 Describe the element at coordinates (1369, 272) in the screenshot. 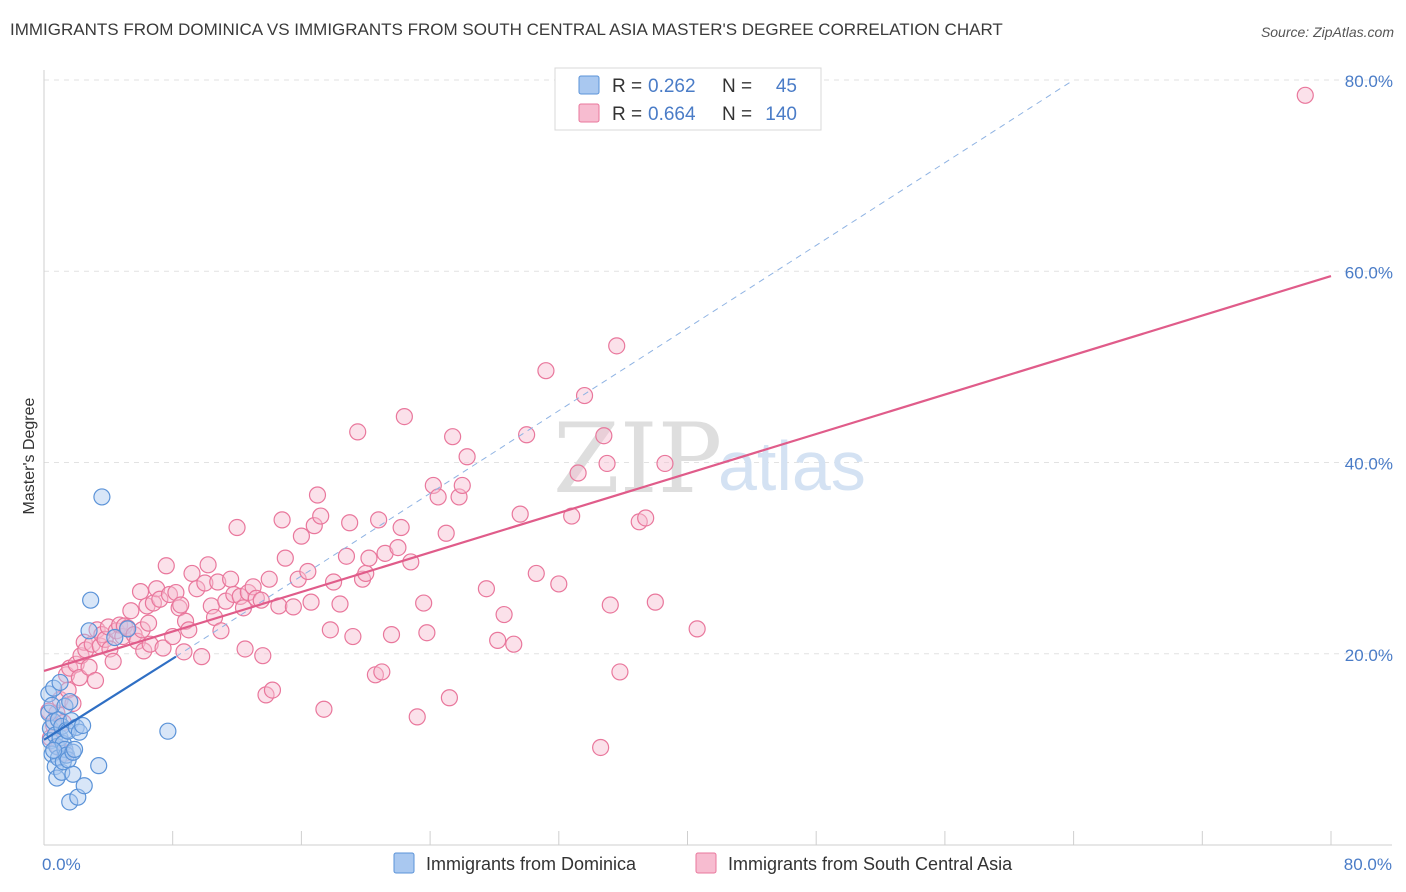

I see `y-tick-label: 60.0%` at that location.